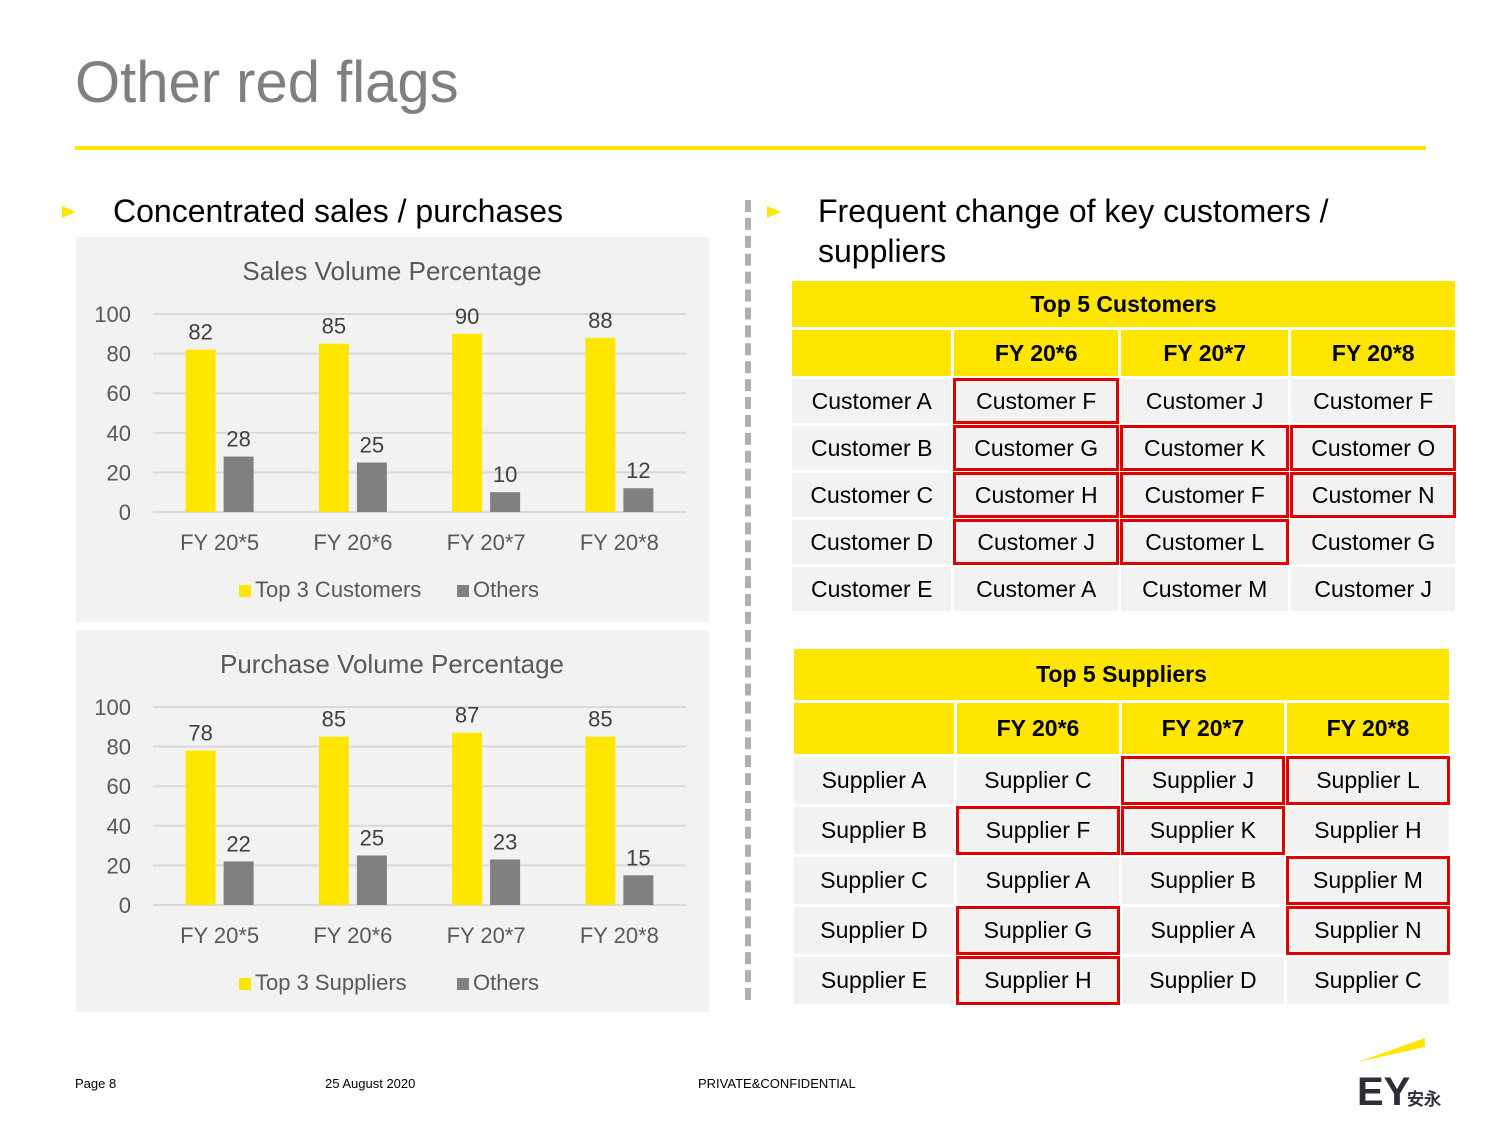  I want to click on customer-cell-flagged: Customer J, so click(1036, 542).